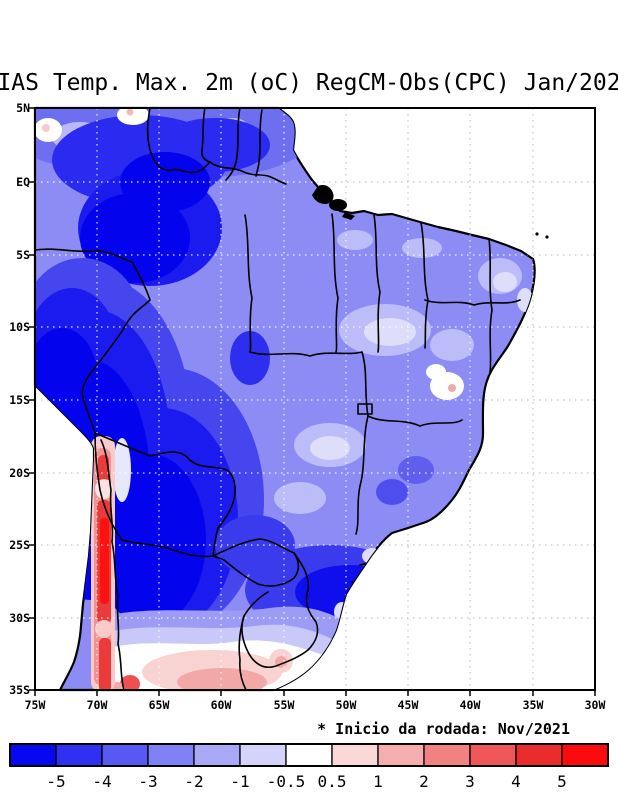 This screenshot has height=800, width=618. Describe the element at coordinates (19, 690) in the screenshot. I see `lat-tick-label: 35S` at that location.